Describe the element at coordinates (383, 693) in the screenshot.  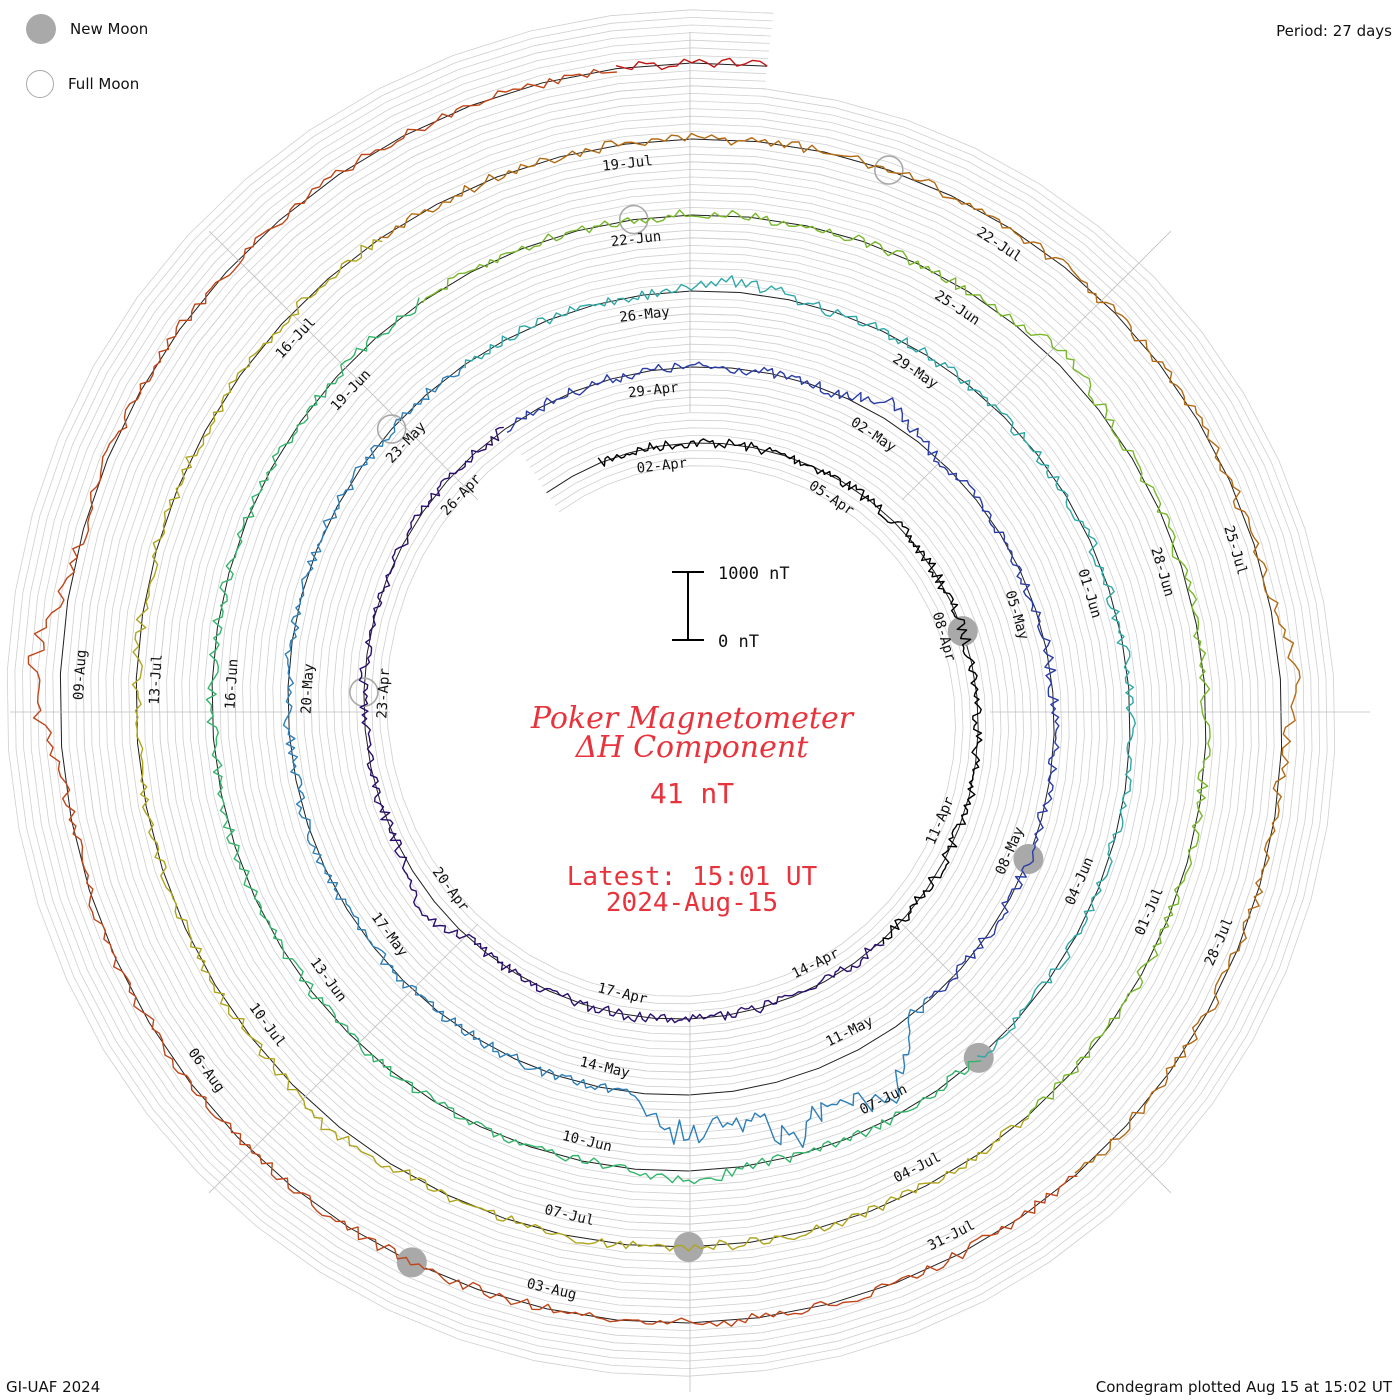
I see `date-label: 23-Apr` at that location.